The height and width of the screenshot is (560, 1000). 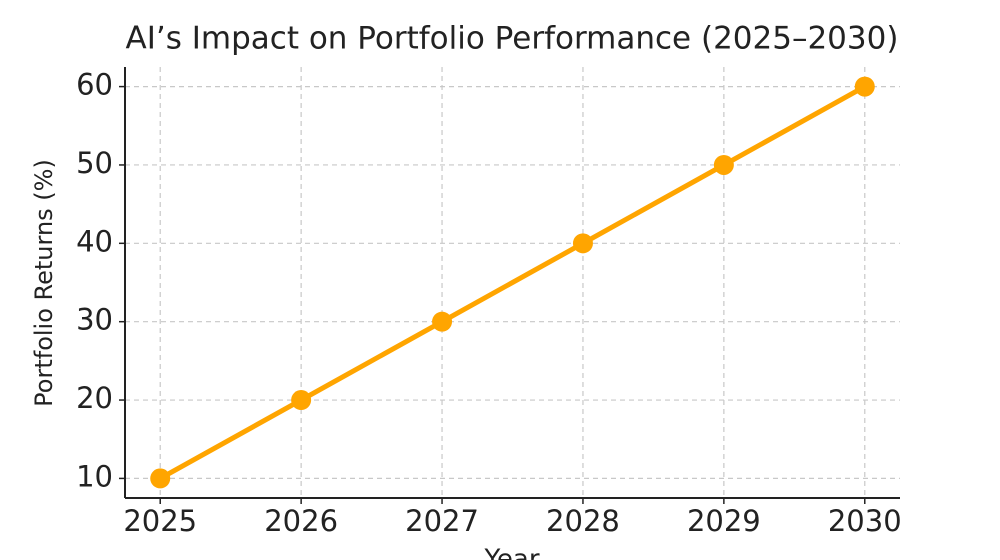 I want to click on y-tick-label: 60, so click(x=94, y=85).